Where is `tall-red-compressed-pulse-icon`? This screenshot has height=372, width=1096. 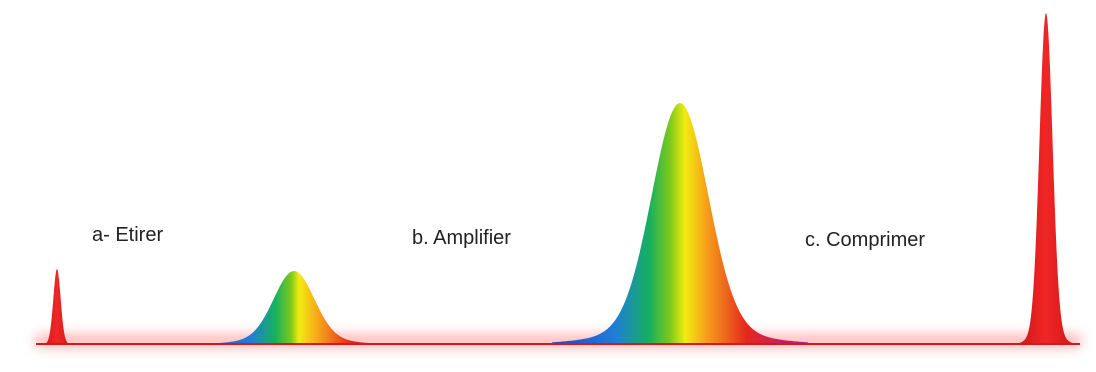
tall-red-compressed-pulse-icon is located at coordinates (1046, 179).